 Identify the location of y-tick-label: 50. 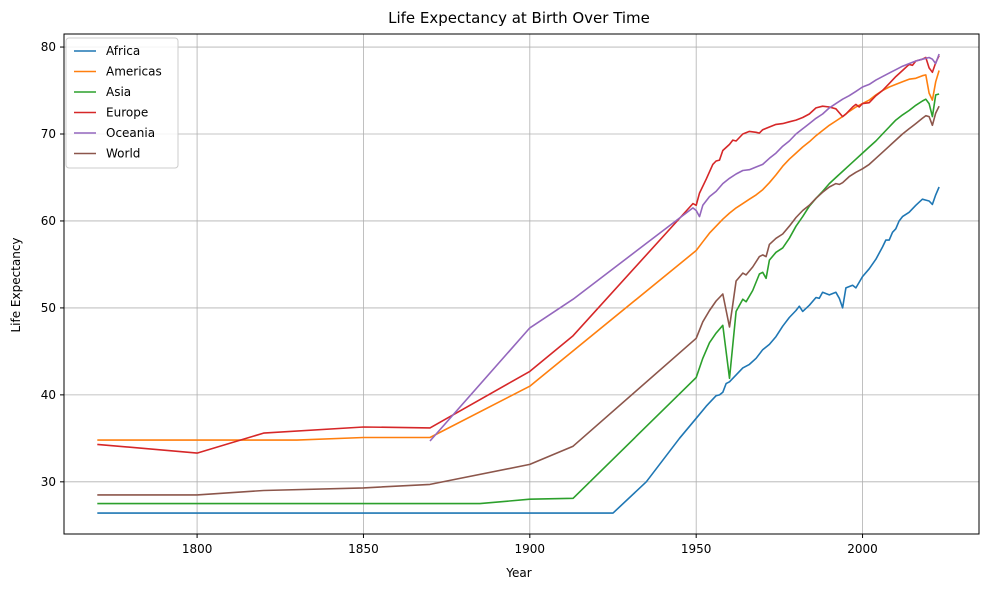
(48, 308).